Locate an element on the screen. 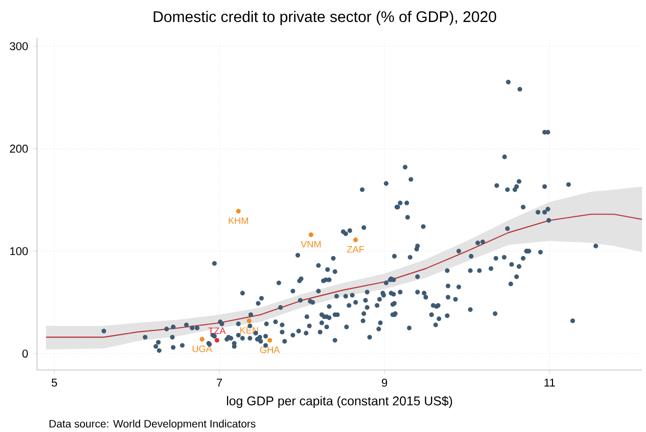 This screenshot has width=646, height=432. x-tick-label: 7 is located at coordinates (219, 382).